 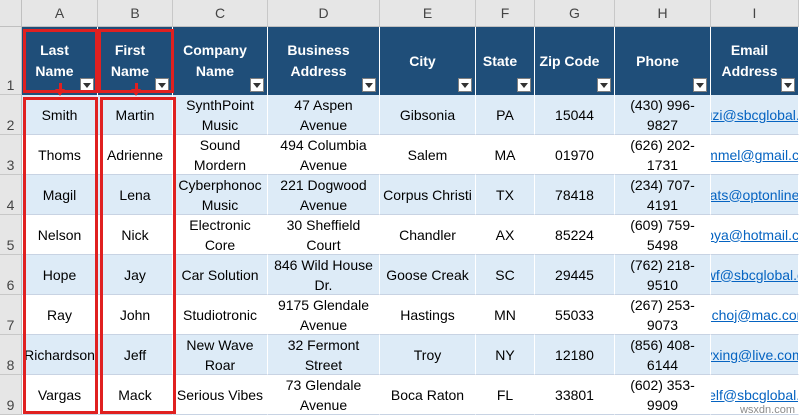 What do you see at coordinates (428, 61) in the screenshot?
I see `header-cell: City` at bounding box center [428, 61].